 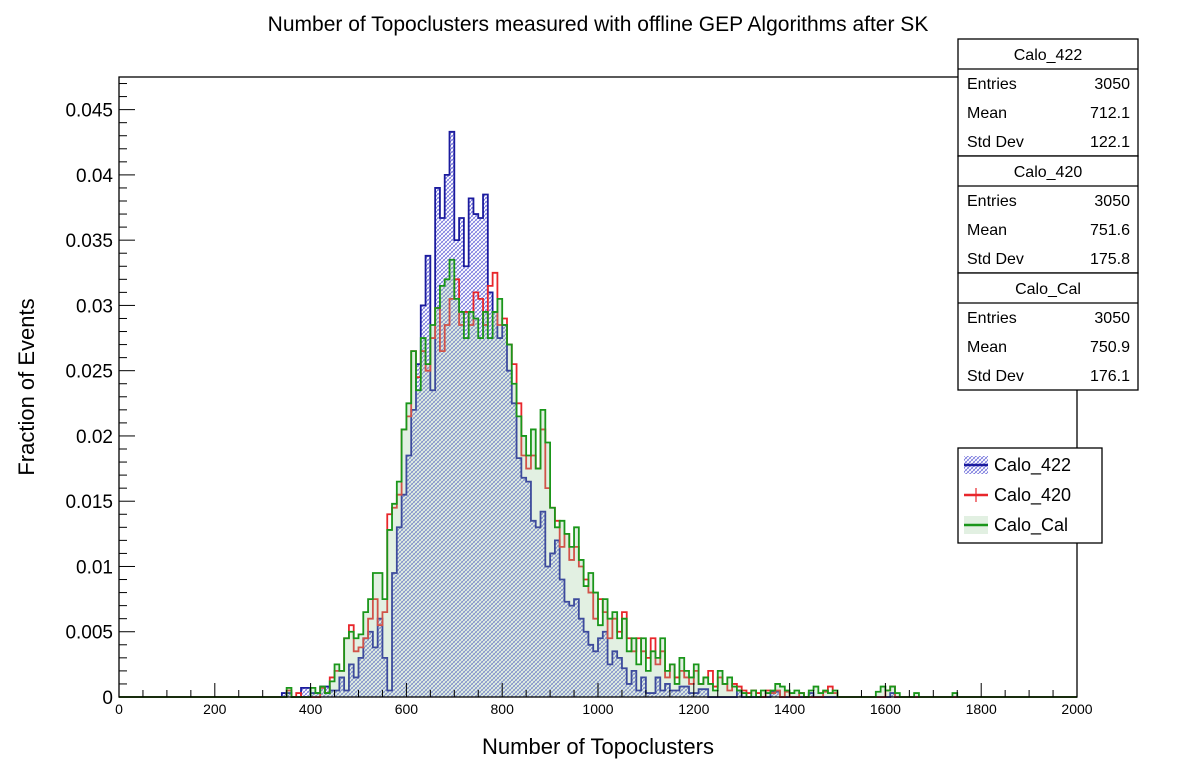 I want to click on stats-box-calo-420: Calo_420 Entries 3050 Mean 751.6 Std Dev 175.8, so click(x=1048, y=214).